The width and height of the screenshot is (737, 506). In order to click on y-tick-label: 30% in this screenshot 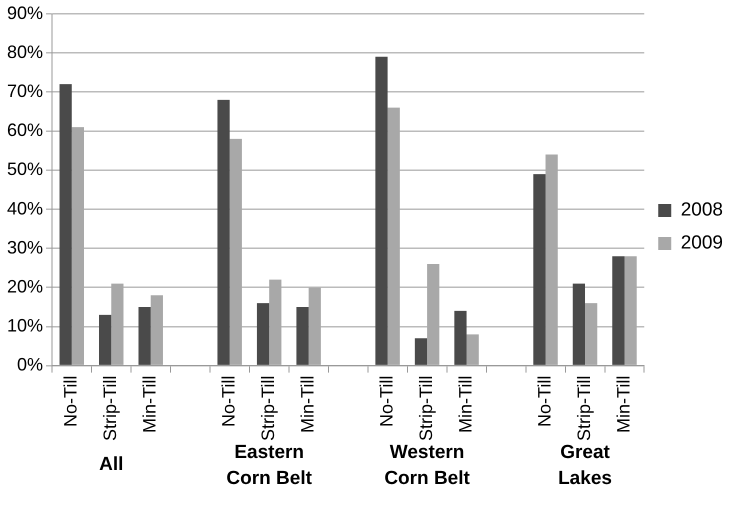, I will do `click(25, 247)`.